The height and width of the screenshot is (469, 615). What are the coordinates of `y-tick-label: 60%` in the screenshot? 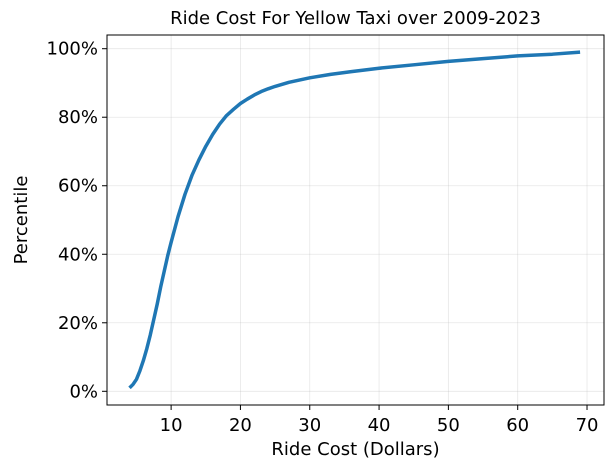 It's located at (78, 186).